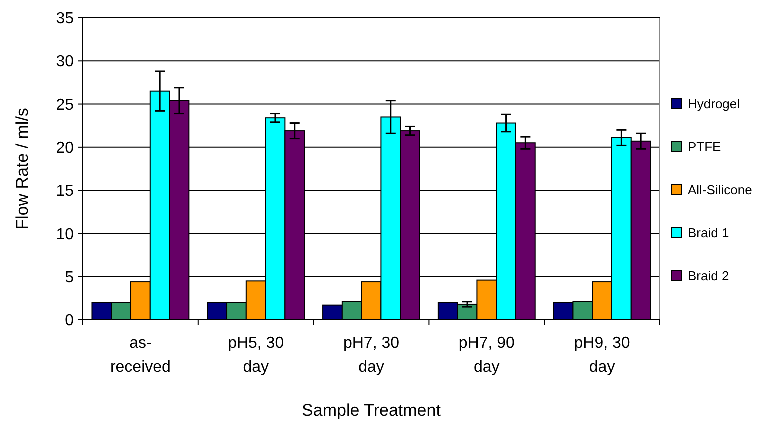  Describe the element at coordinates (69, 321) in the screenshot. I see `y-tick-label: 0` at that location.